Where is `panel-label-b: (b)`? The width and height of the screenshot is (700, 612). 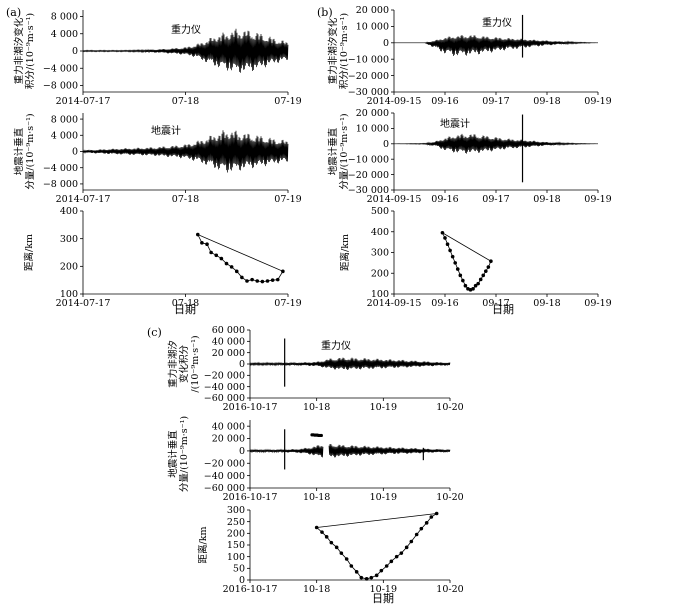 panel-label-b: (b) is located at coordinates (325, 12).